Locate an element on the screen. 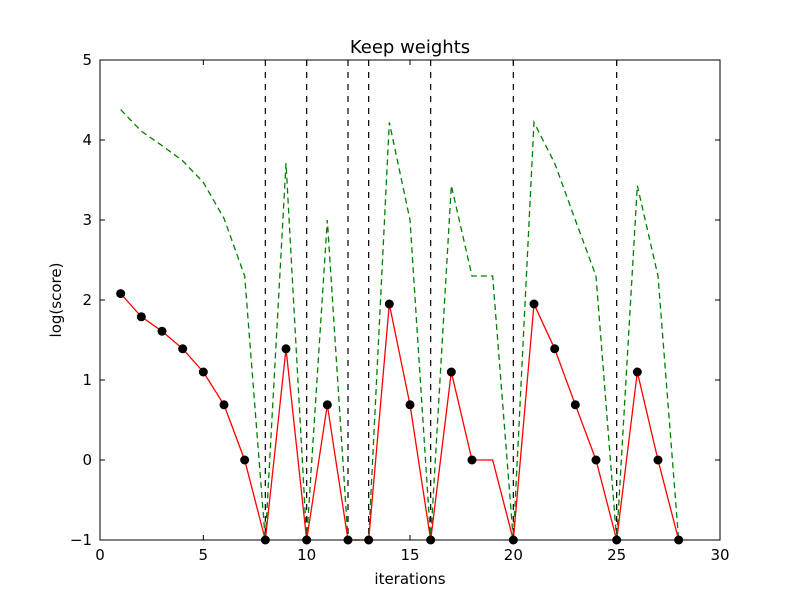 The width and height of the screenshot is (800, 600). x-tick-label: 10 is located at coordinates (306, 555).